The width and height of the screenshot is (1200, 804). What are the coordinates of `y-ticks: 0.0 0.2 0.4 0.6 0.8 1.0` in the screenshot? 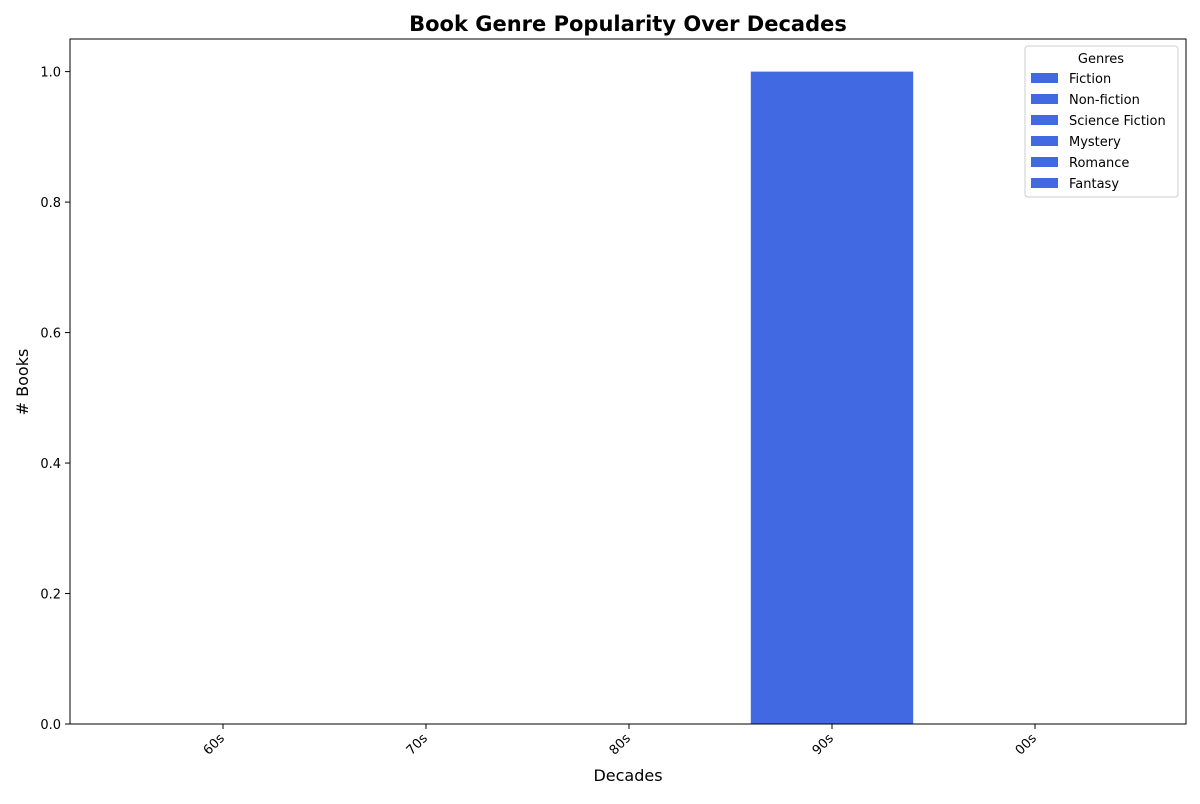 It's located at (55, 399).